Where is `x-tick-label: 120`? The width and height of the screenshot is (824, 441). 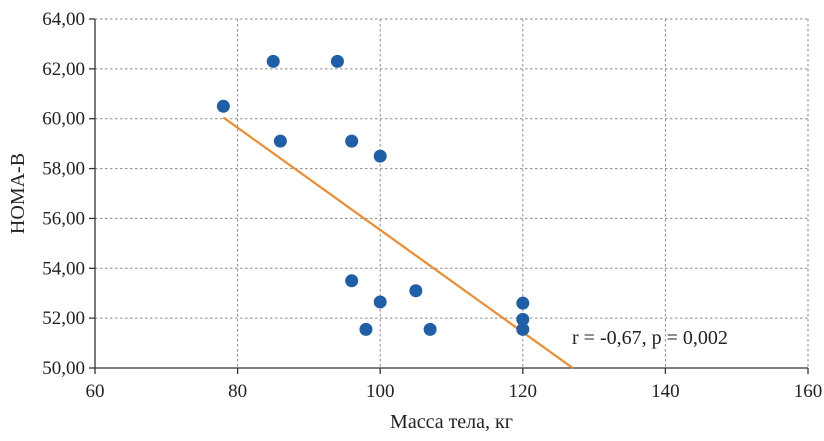
x-tick-label: 120 is located at coordinates (523, 391).